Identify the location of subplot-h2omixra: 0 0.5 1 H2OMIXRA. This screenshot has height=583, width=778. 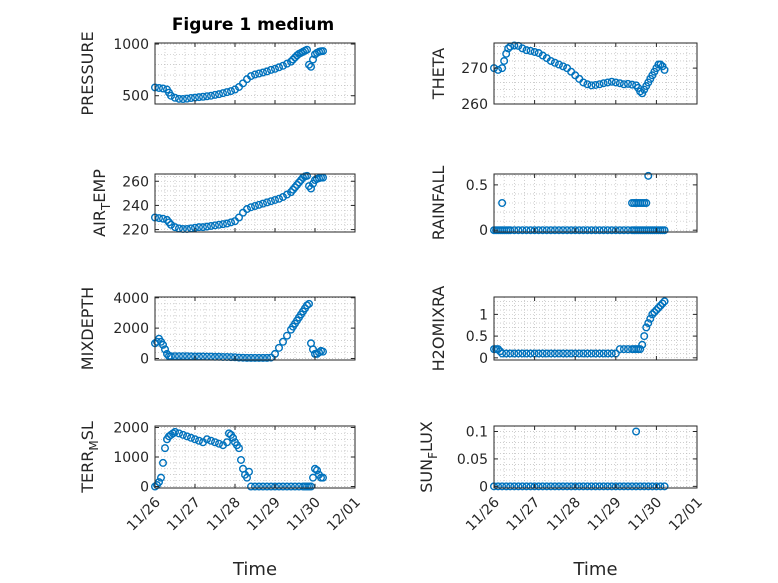
(563, 328).